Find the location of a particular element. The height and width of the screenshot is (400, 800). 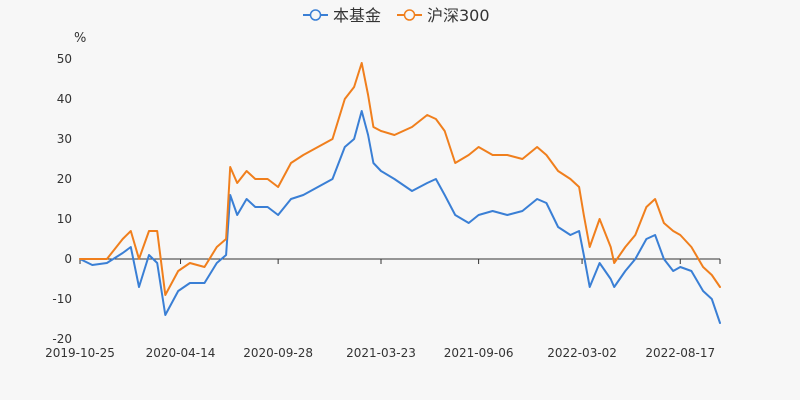

x-tick-label: 2022-03-02 is located at coordinates (582, 353).